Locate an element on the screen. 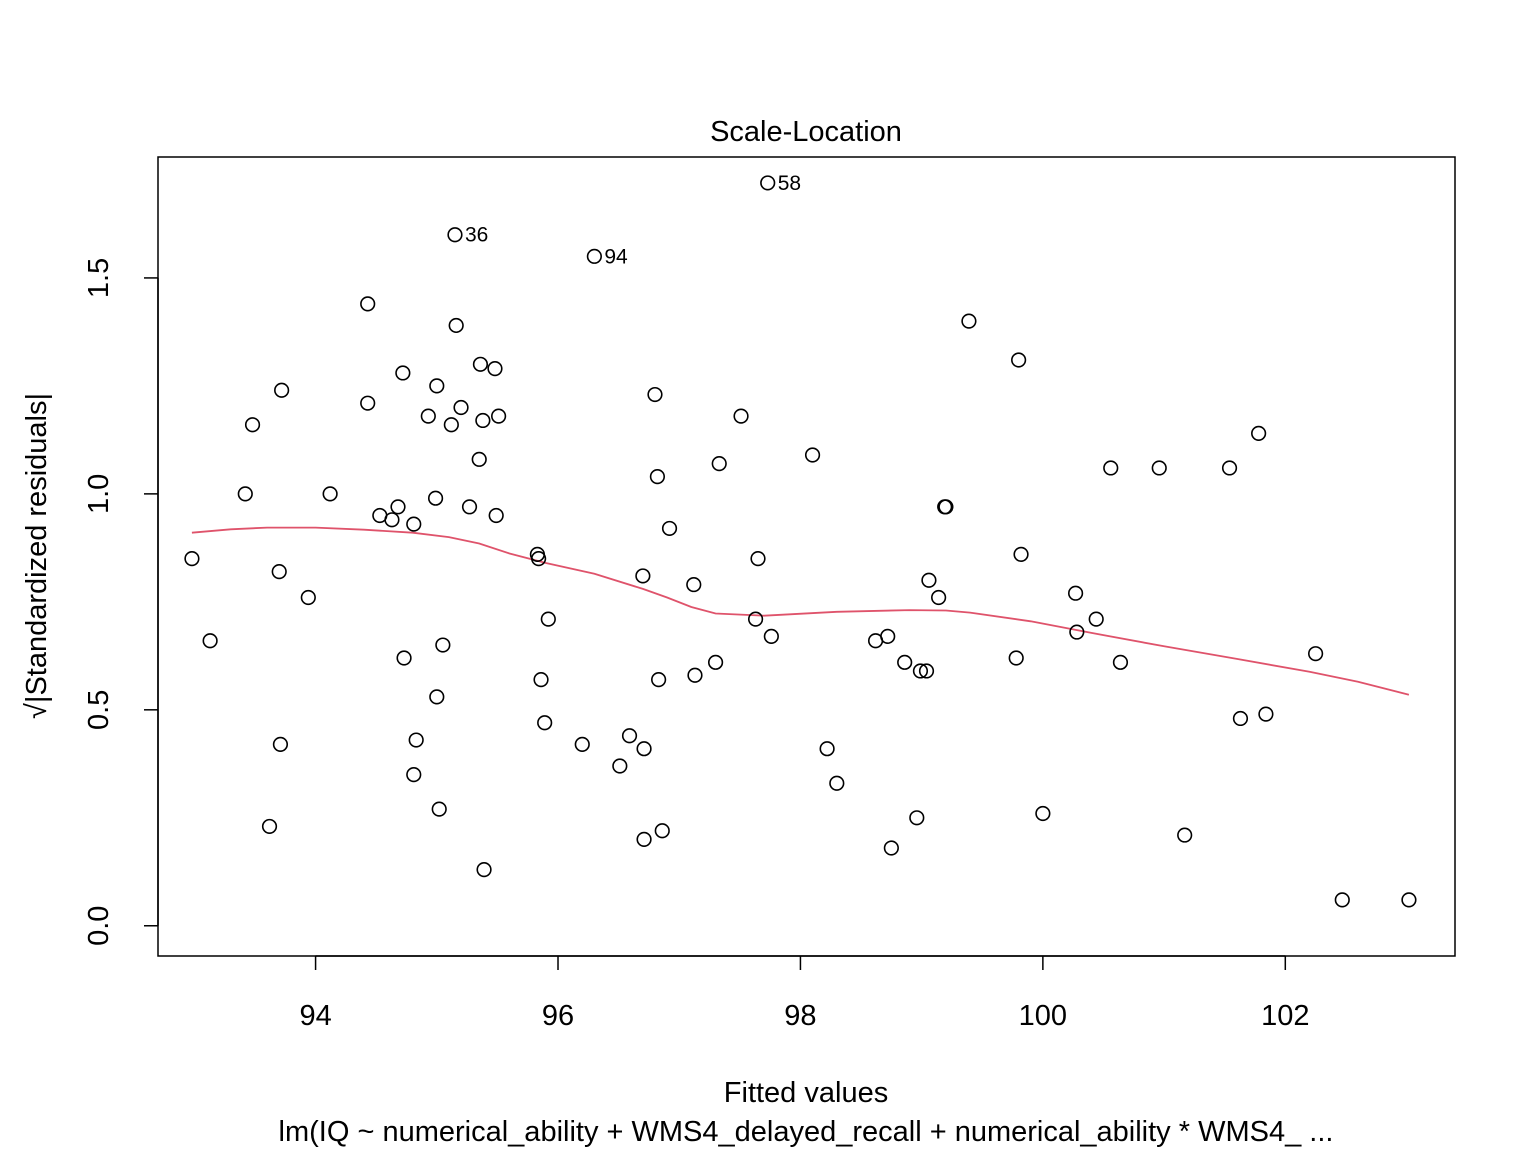 Image resolution: width=1536 pixels, height=1157 pixels. y-axis-label: √|Standardized residuals| is located at coordinates (37, 556).